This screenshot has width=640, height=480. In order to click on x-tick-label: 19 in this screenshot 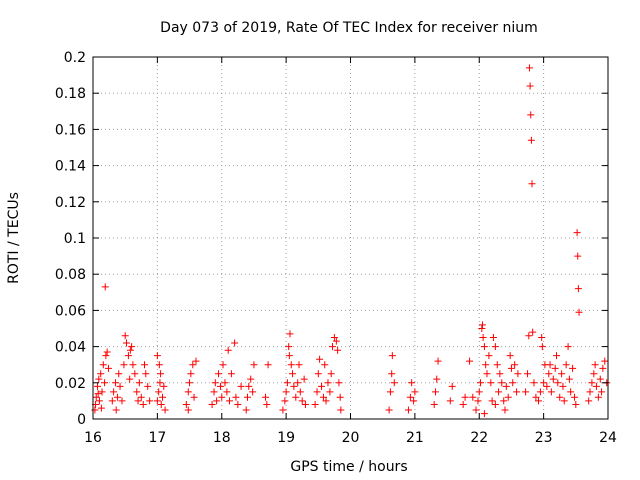, I will do `click(286, 438)`.